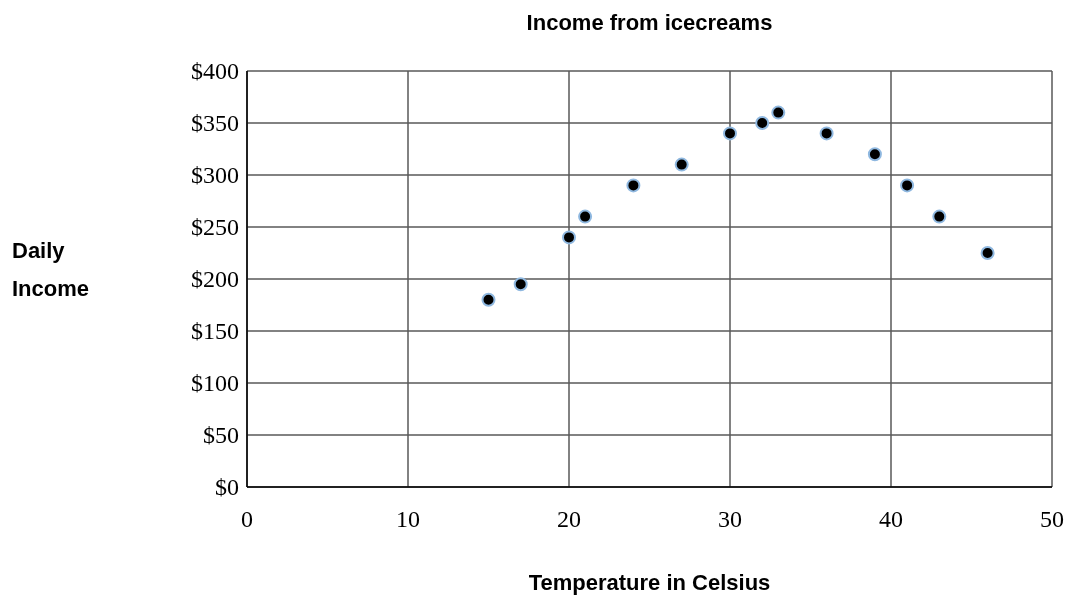  Describe the element at coordinates (569, 519) in the screenshot. I see `x-tick-label: 20` at that location.